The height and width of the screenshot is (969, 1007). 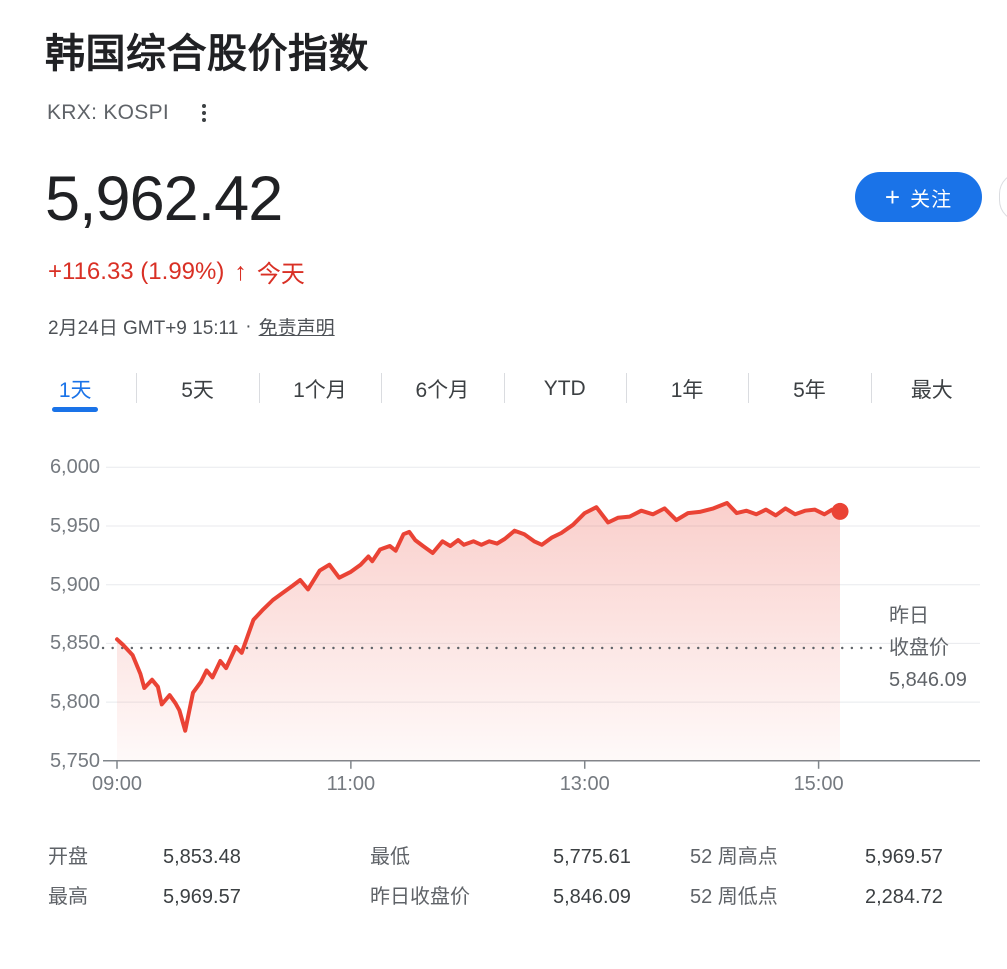 What do you see at coordinates (240, 271) in the screenshot?
I see `arrow-up-icon: ↑` at bounding box center [240, 271].